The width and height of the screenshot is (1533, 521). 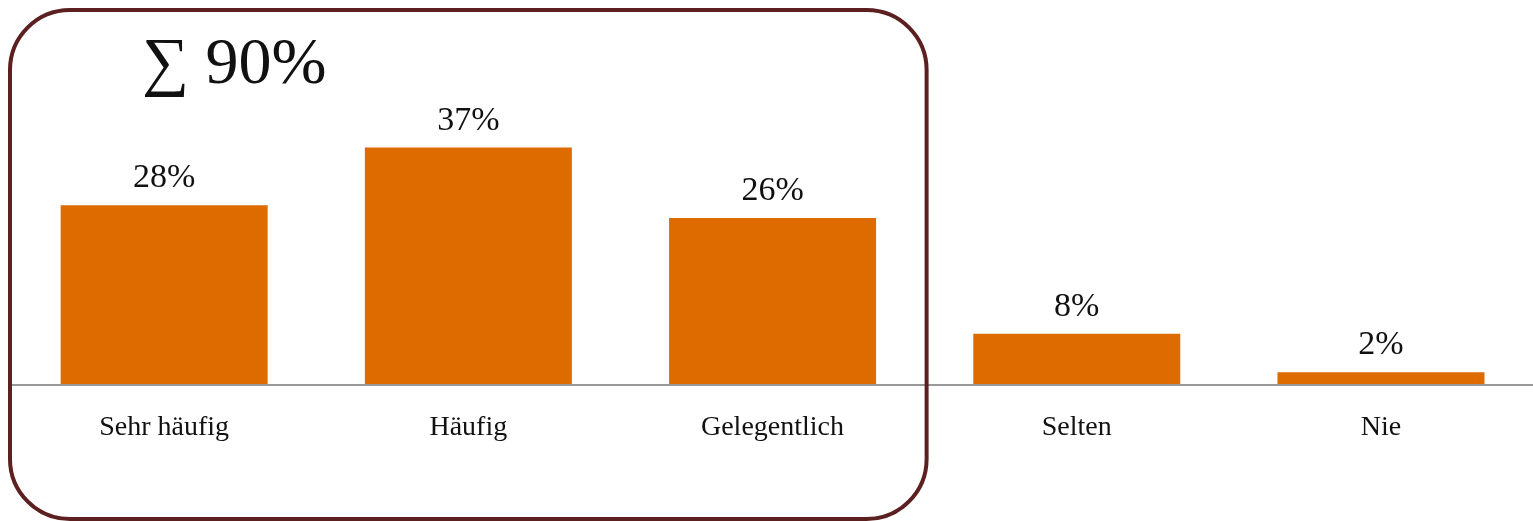 I want to click on text: ∑ 90%, so click(x=234, y=60).